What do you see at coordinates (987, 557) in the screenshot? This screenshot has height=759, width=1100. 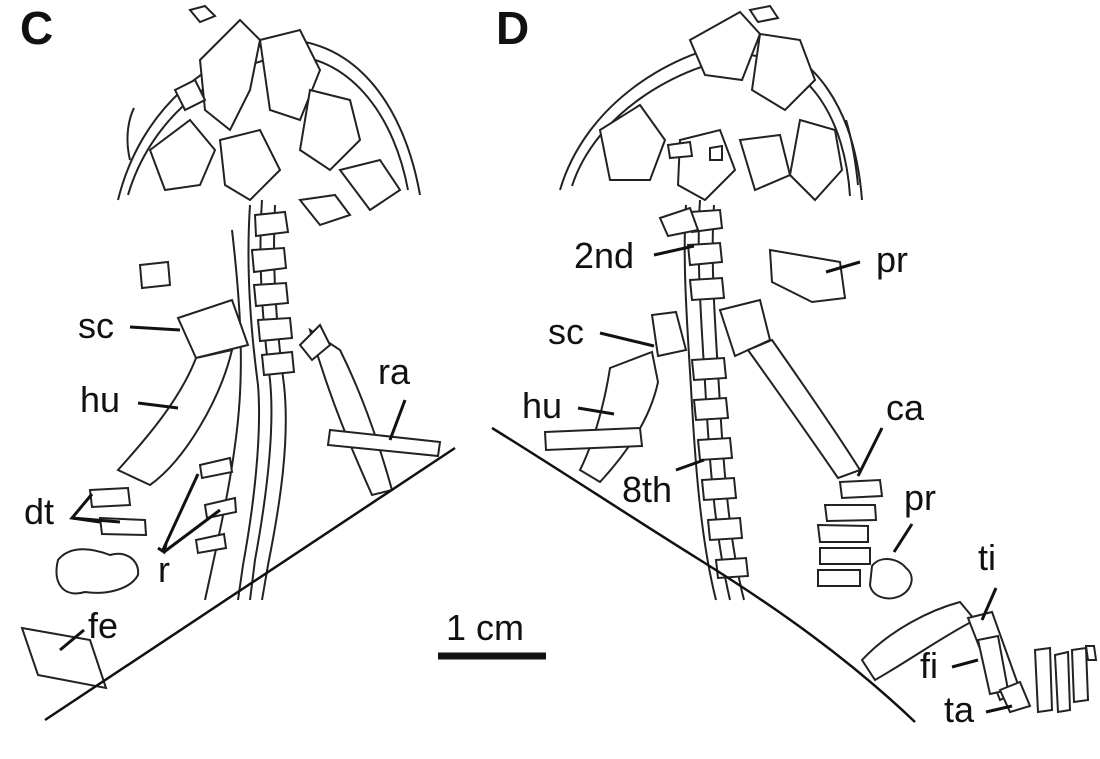 I see `label-ti: ti` at bounding box center [987, 557].